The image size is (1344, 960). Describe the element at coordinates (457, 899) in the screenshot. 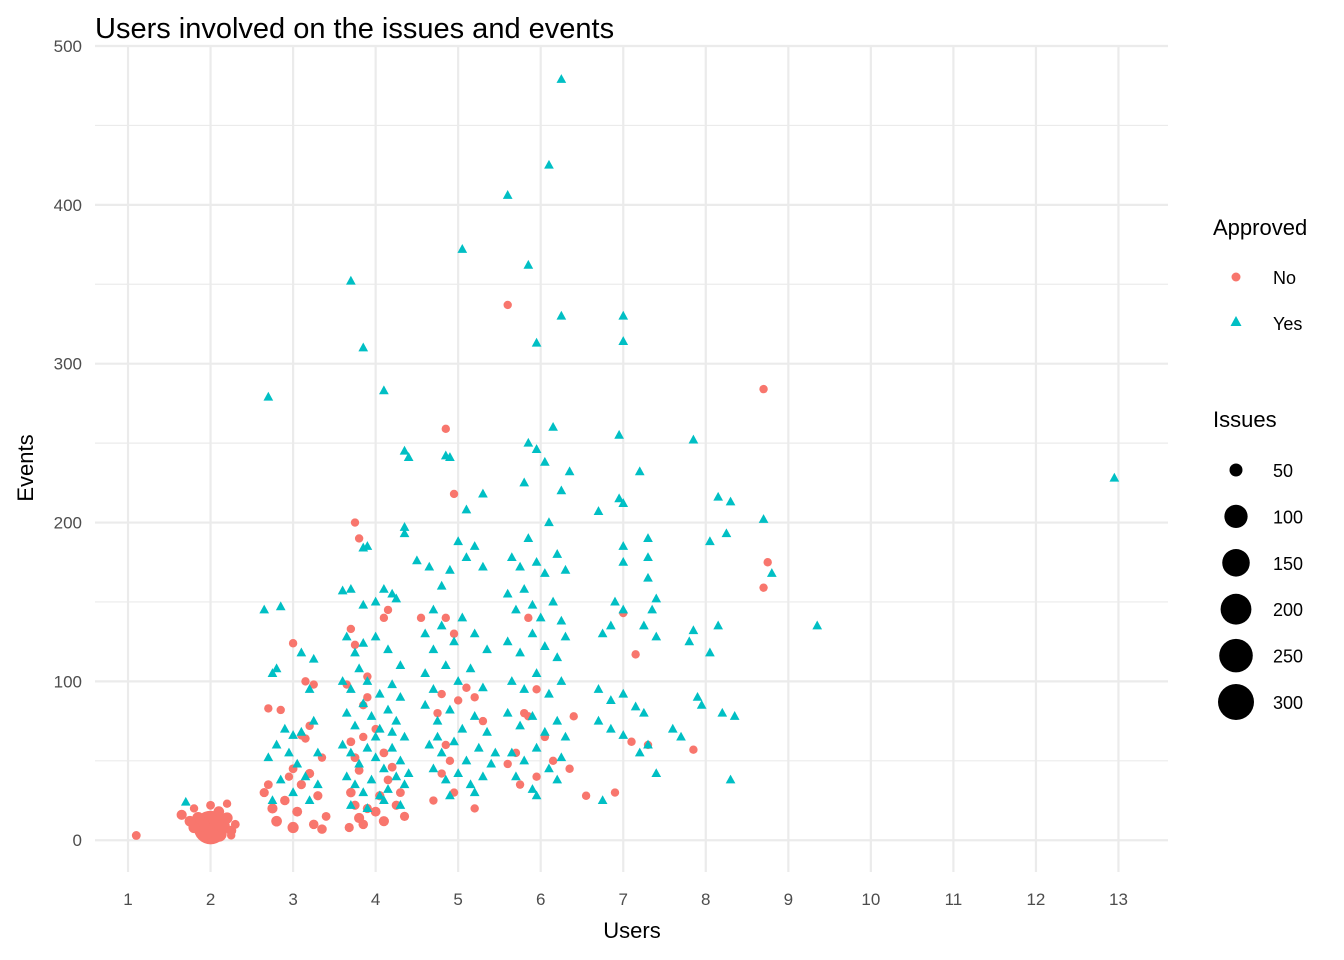

I see `x-tick-label: 5` at that location.